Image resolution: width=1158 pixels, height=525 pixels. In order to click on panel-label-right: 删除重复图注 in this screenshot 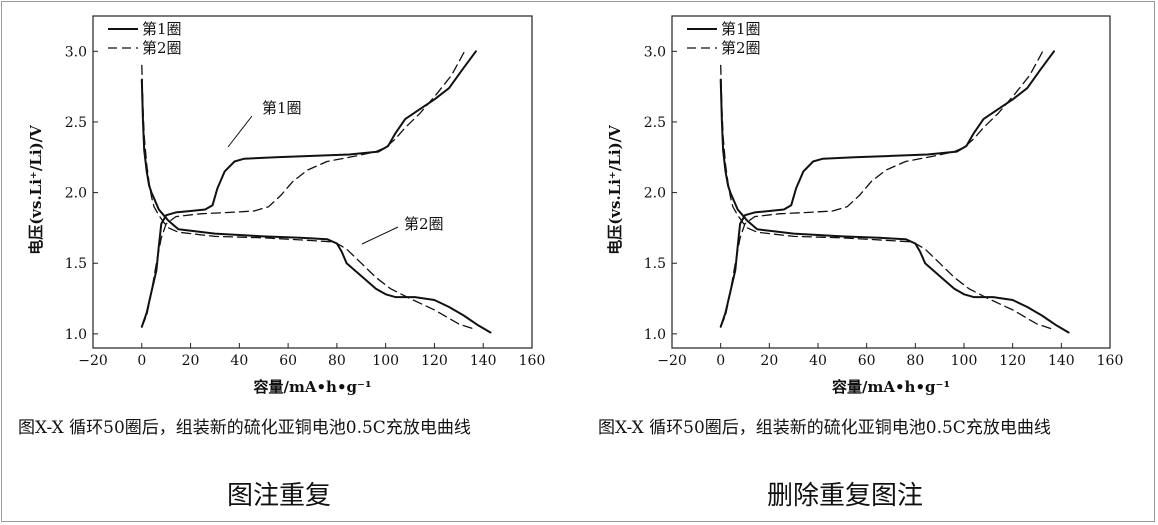, I will do `click(845, 496)`.